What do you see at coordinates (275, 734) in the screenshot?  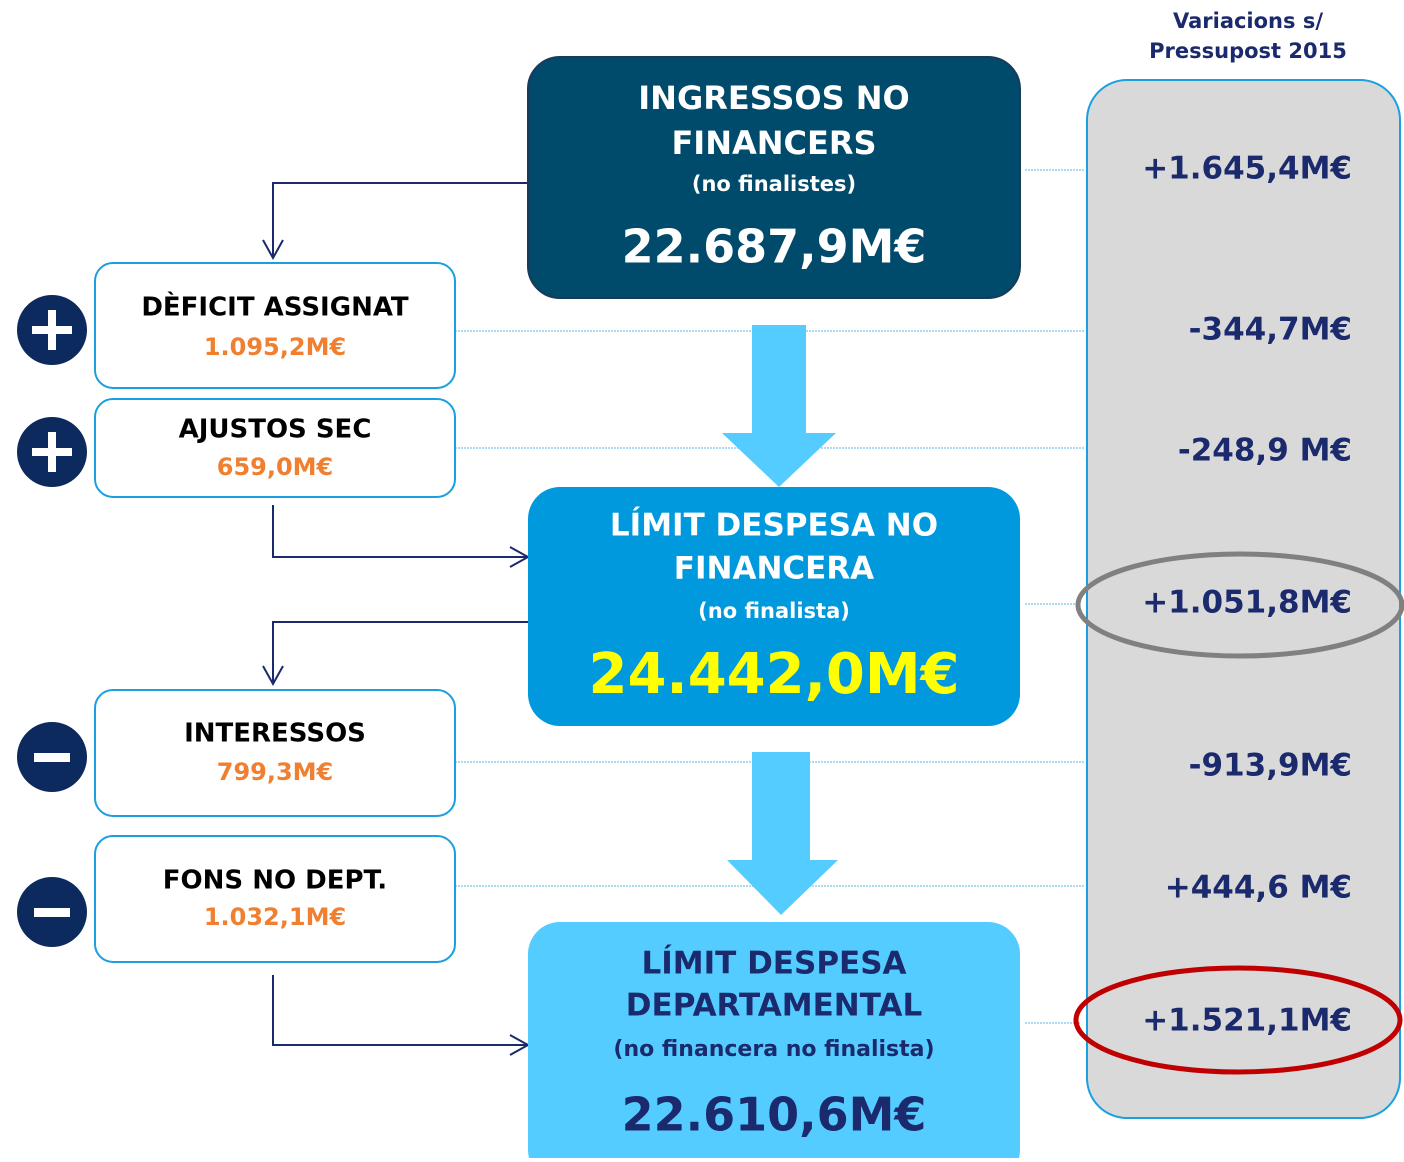 I see `side-title: INTERESSOS` at bounding box center [275, 734].